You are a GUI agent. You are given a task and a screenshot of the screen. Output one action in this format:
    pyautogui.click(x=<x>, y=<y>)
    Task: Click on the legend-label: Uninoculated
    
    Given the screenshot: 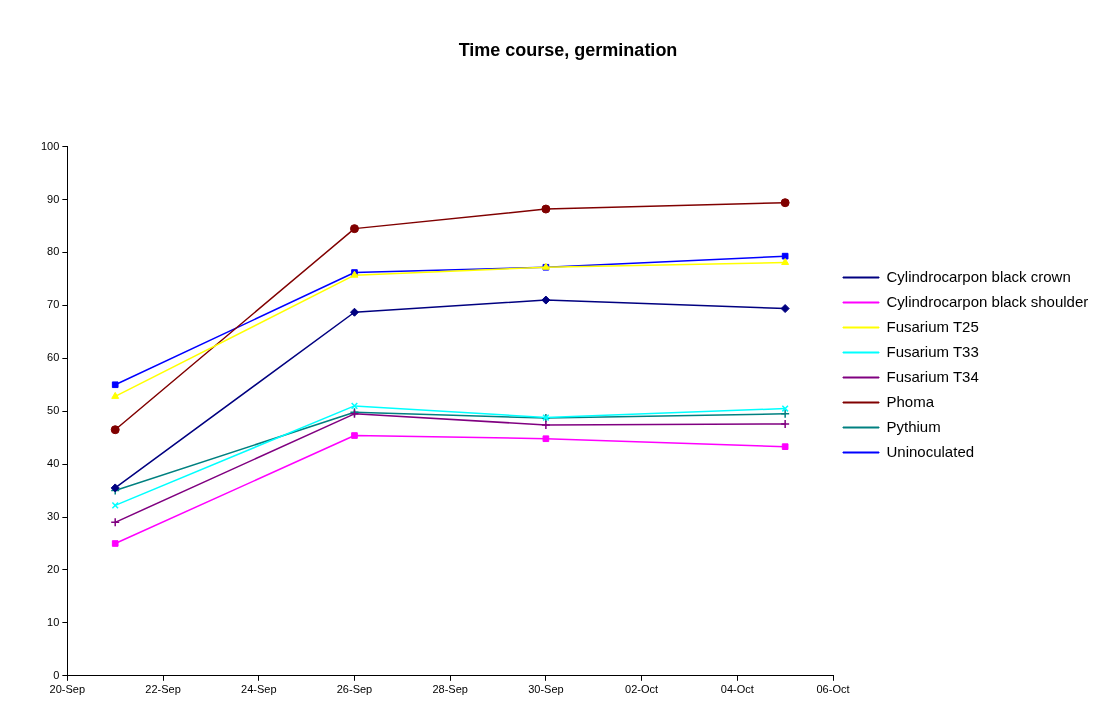 What is the action you would take?
    pyautogui.click(x=930, y=451)
    